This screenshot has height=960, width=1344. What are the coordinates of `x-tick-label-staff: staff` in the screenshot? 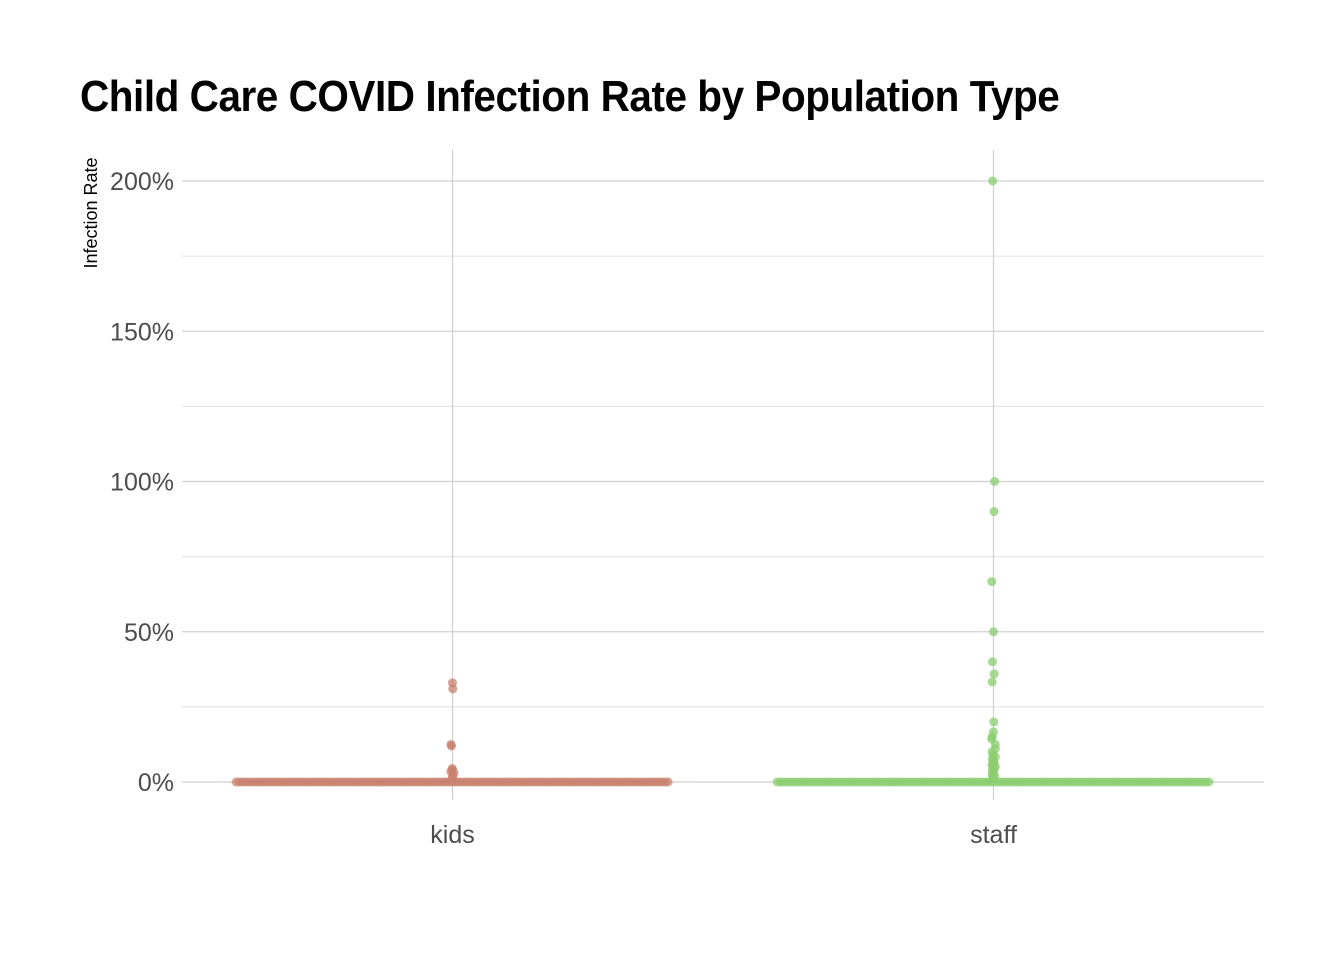 It's located at (993, 835).